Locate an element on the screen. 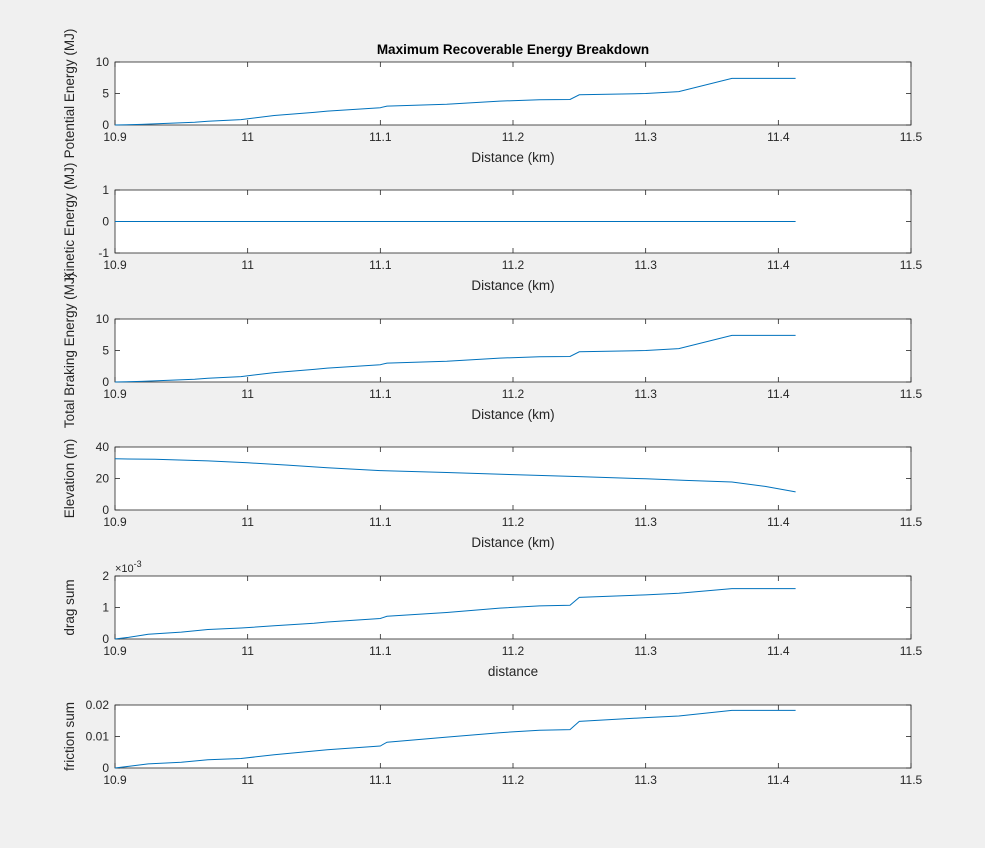 The width and height of the screenshot is (985, 848). axes-4-box is located at coordinates (513, 478).